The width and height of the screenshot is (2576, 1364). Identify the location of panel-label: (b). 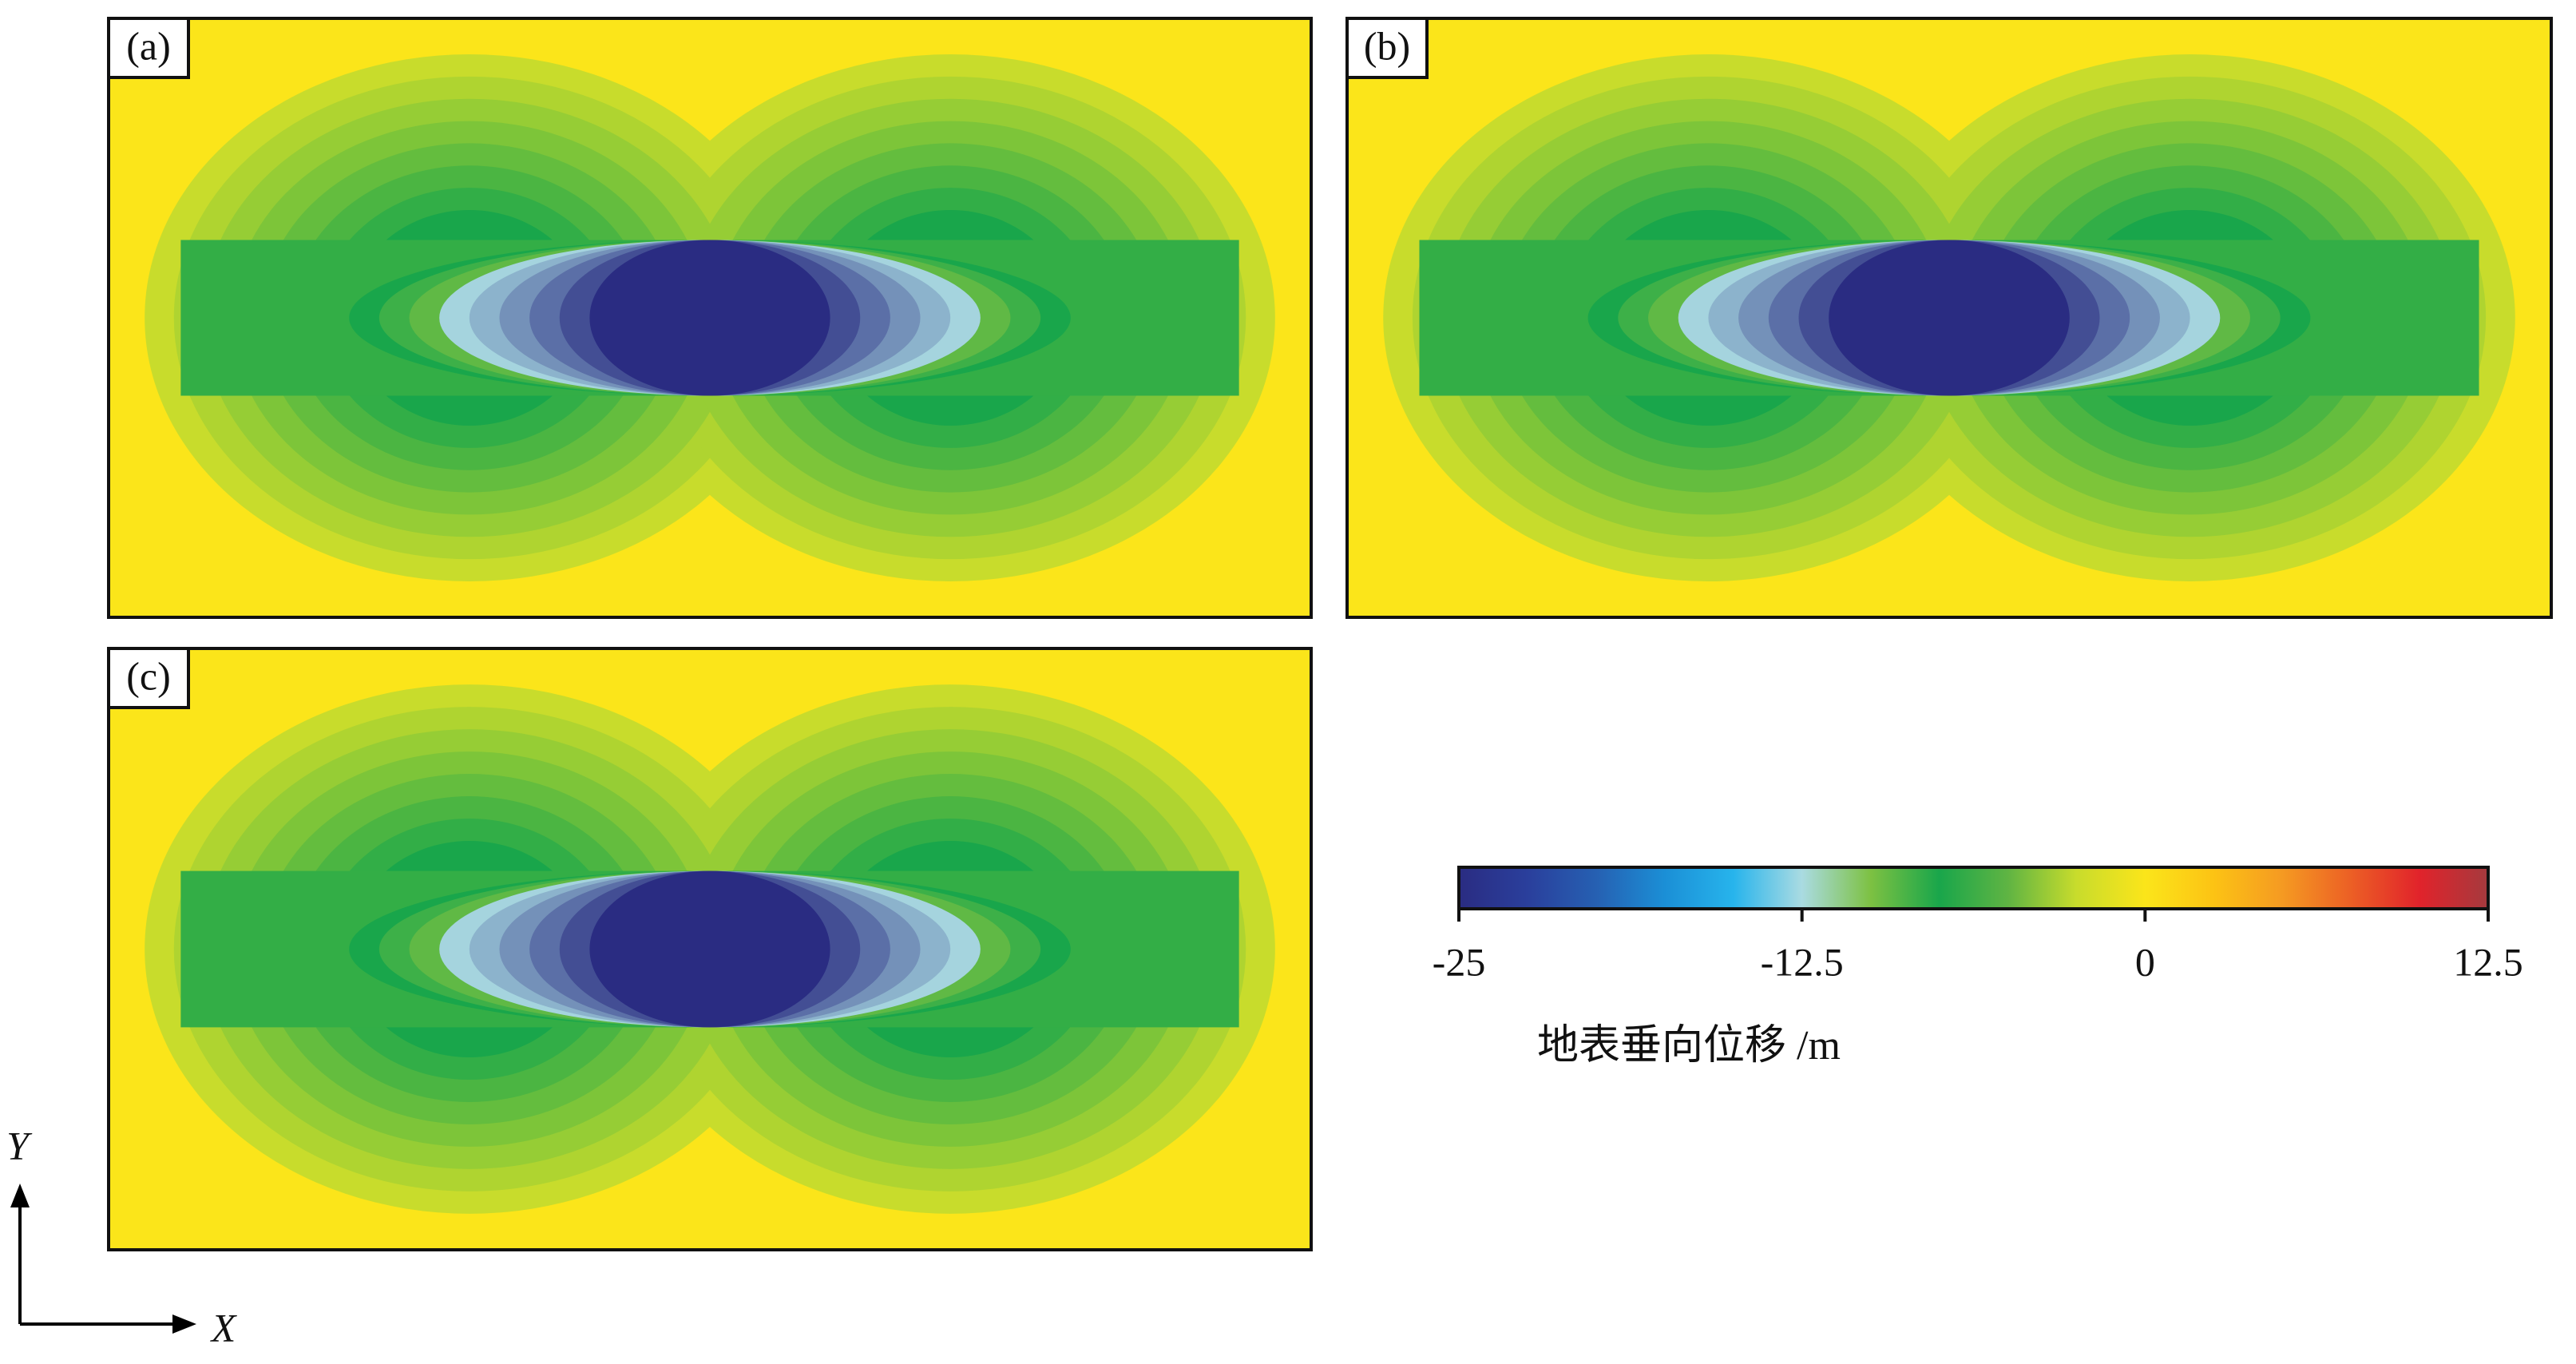
(1387, 45).